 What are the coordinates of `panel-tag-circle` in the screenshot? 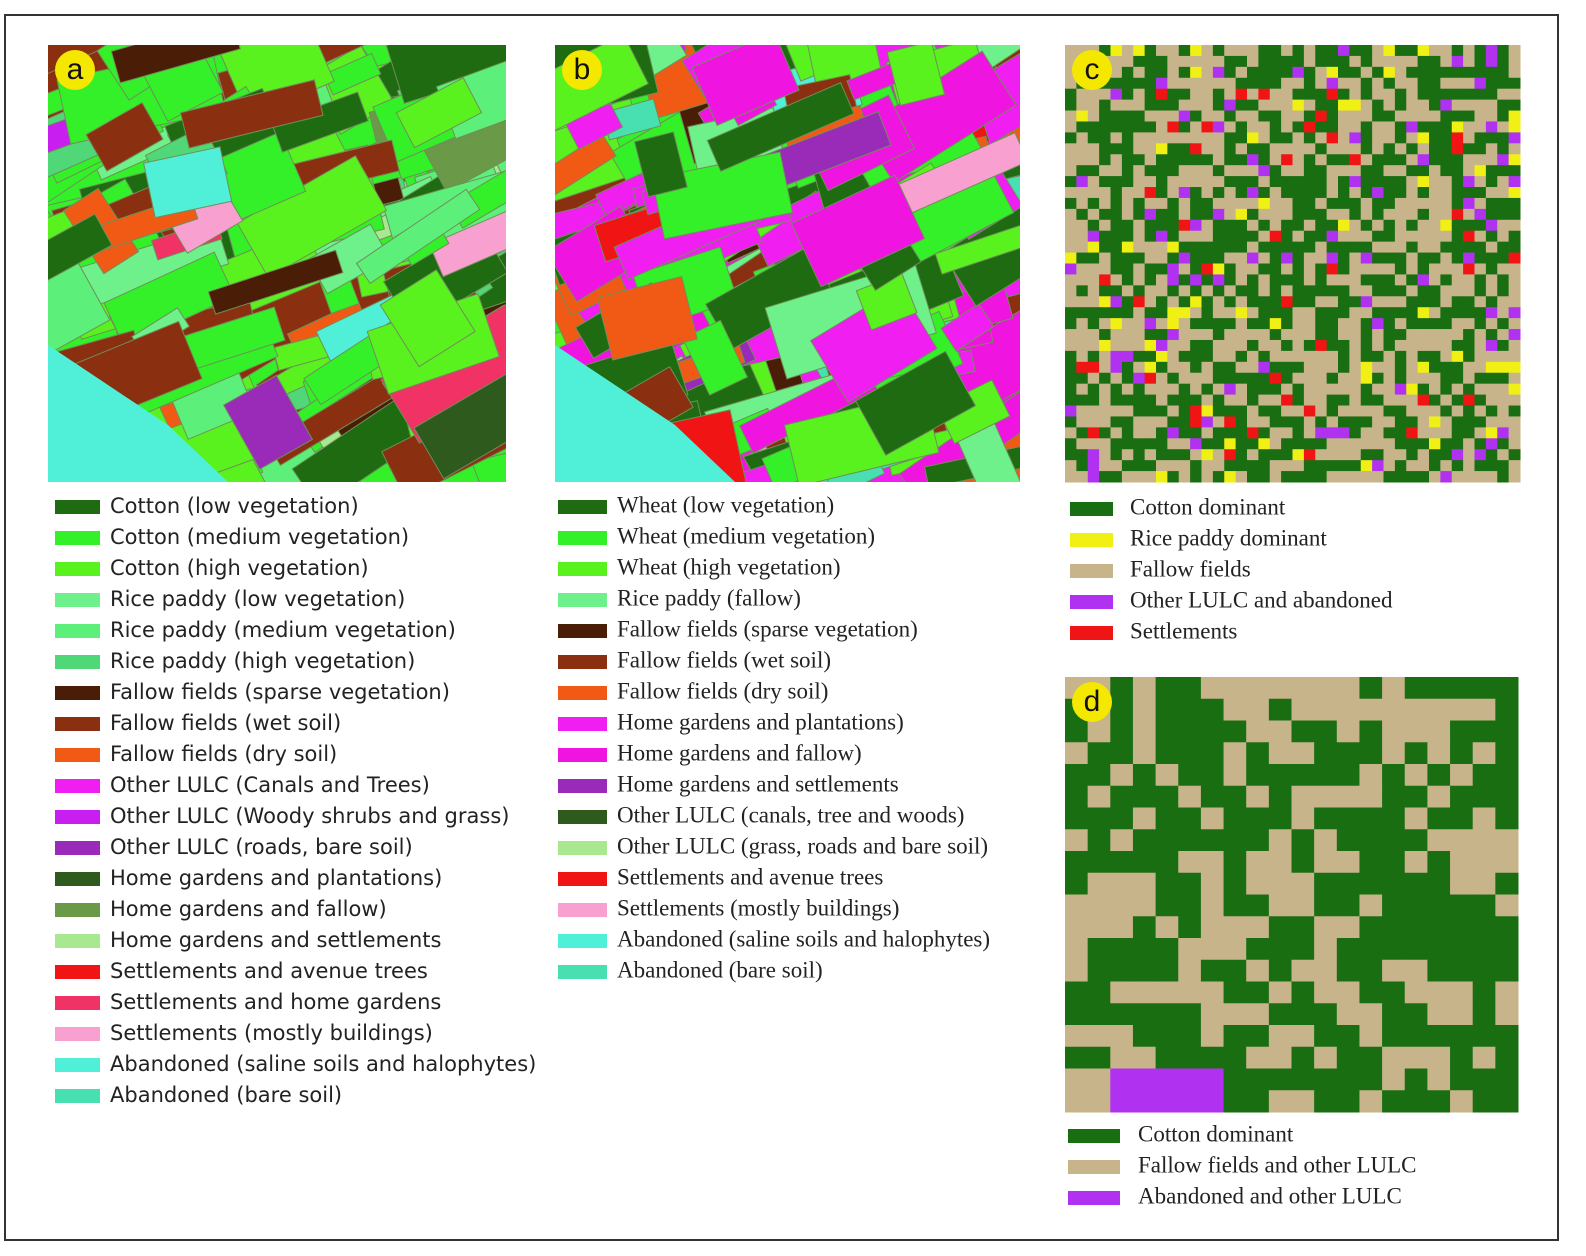 It's located at (75, 70).